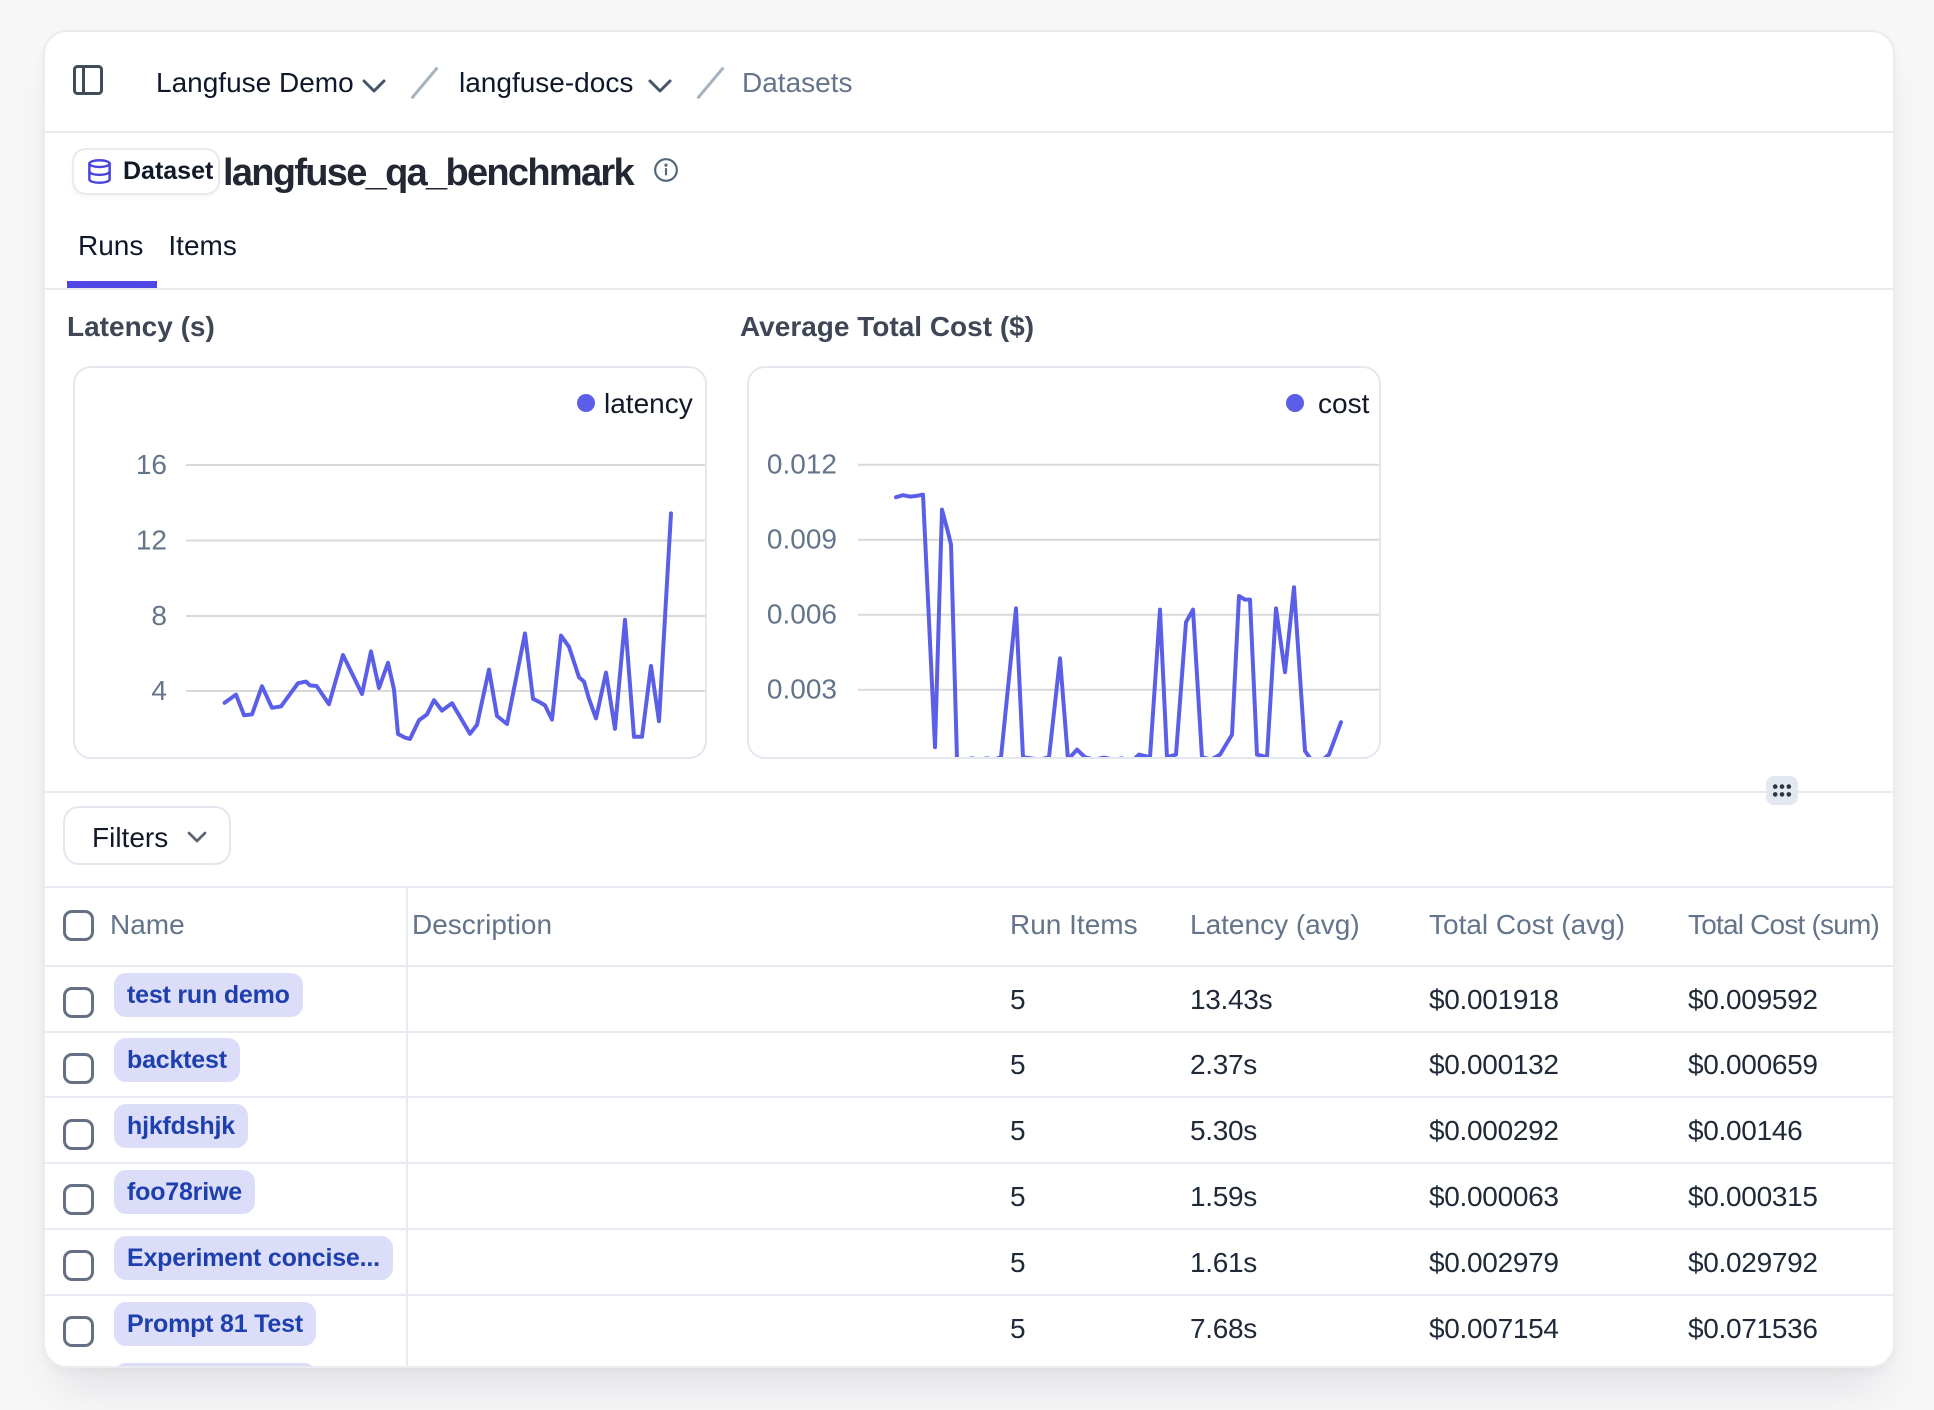  What do you see at coordinates (159, 690) in the screenshot?
I see `svg-text: 4` at bounding box center [159, 690].